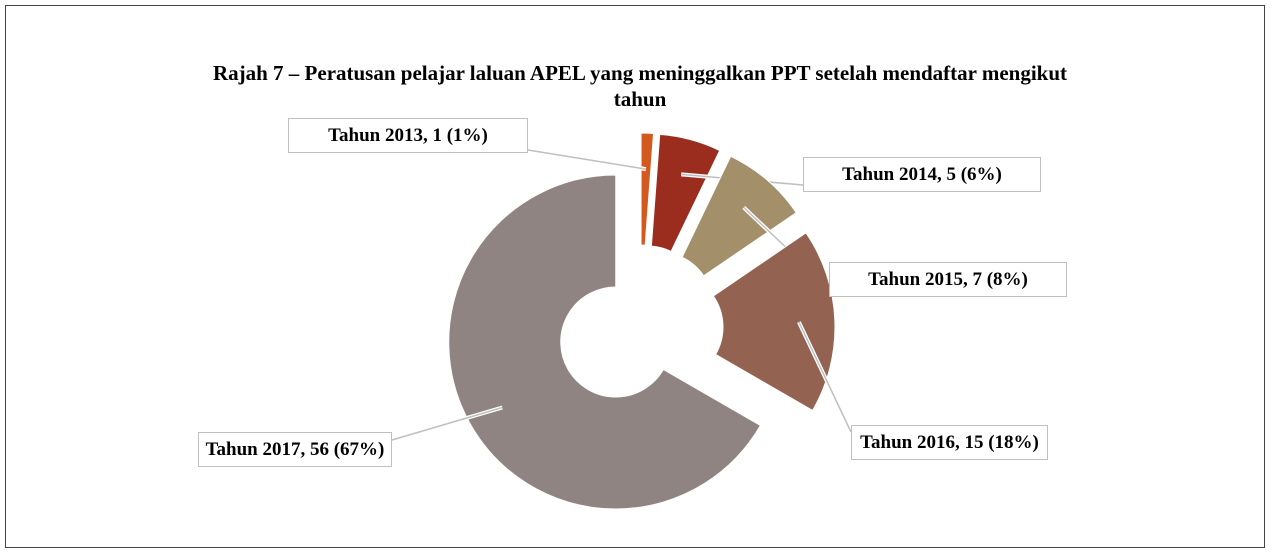  I want to click on data-label: Tahun 2013, 1 (1%), so click(408, 135).